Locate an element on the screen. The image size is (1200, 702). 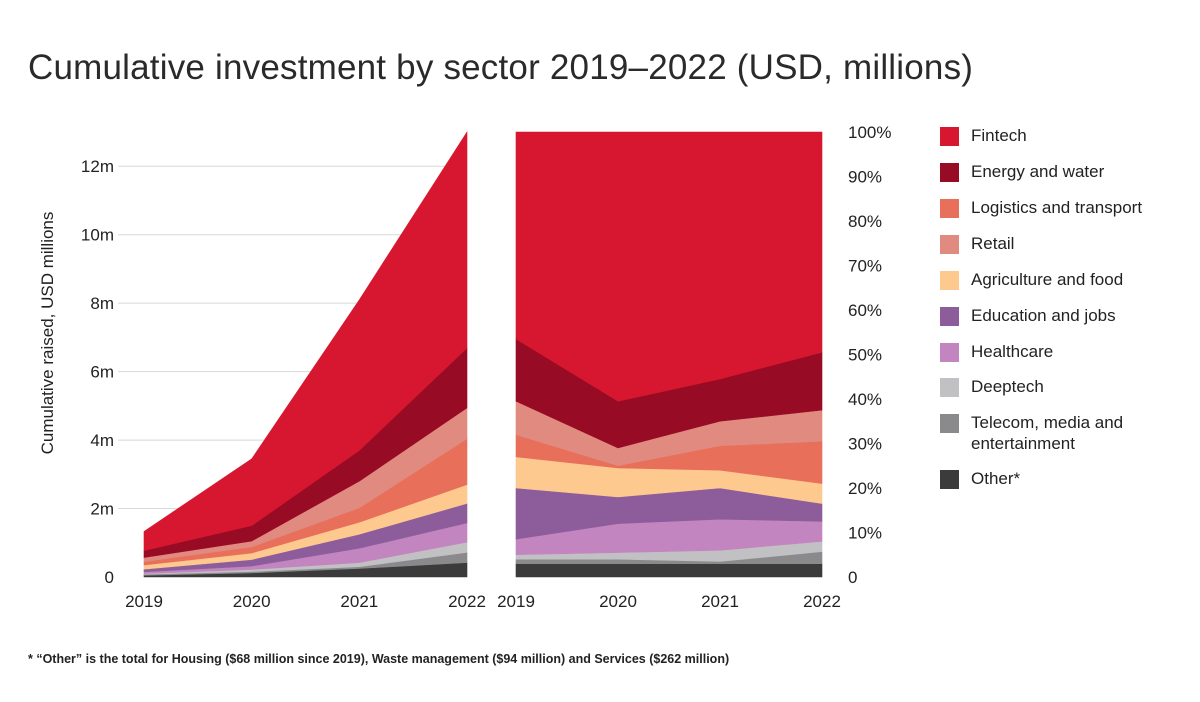
legend-item-education-and-jobs: Education and jobs is located at coordinates (1063, 315).